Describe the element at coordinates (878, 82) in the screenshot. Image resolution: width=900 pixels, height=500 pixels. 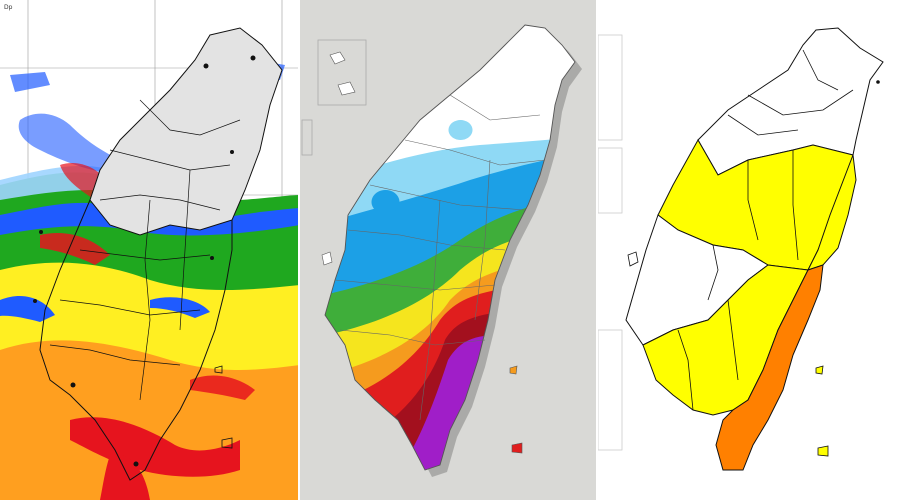
I see `warning-islet` at that location.